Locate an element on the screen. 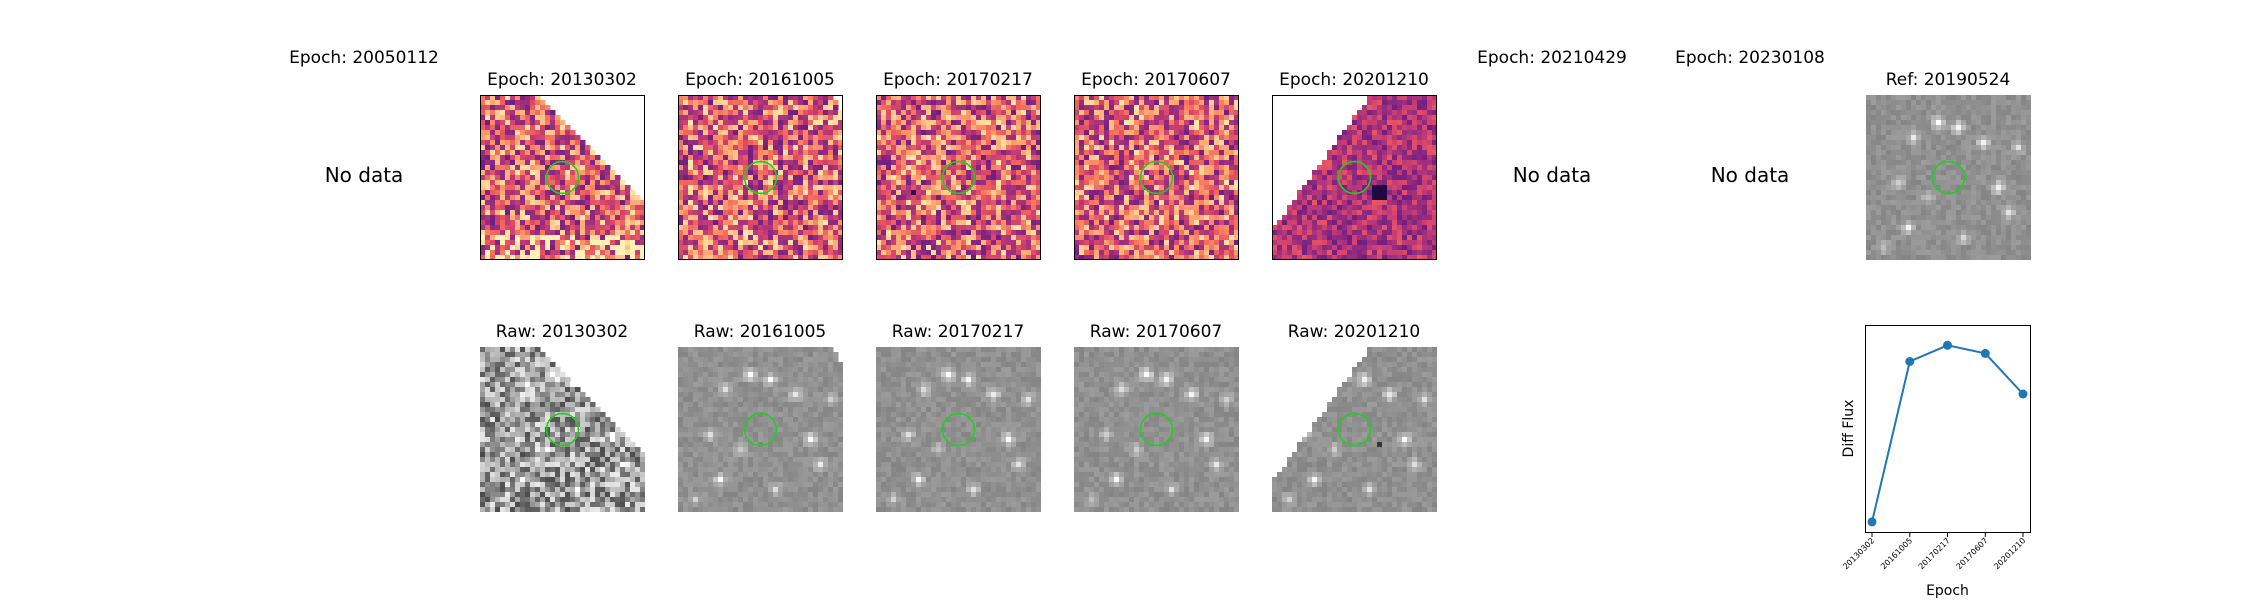 The image size is (2250, 600). chart-axes-frame is located at coordinates (1948, 429).